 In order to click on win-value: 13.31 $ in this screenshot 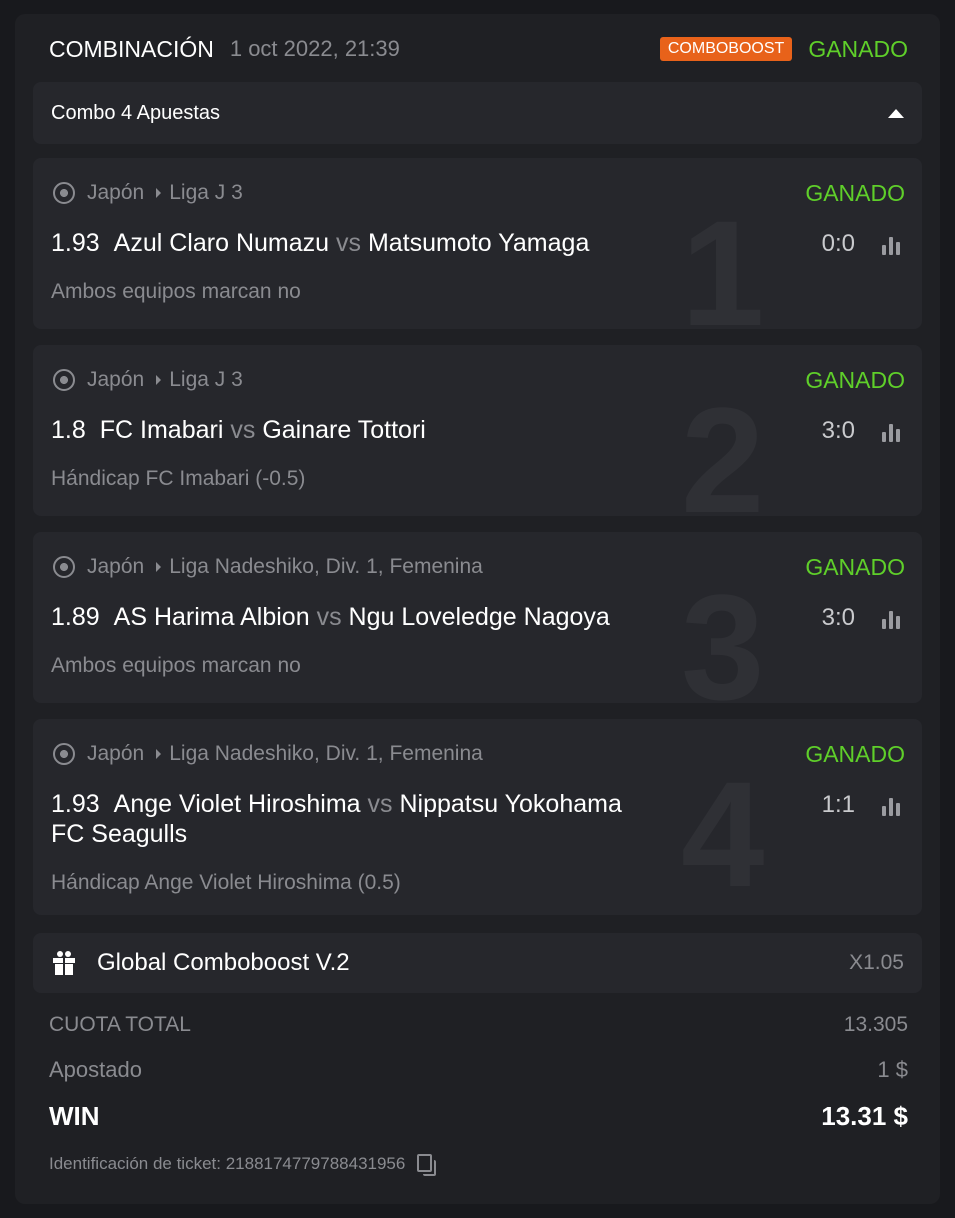, I will do `click(864, 1116)`.